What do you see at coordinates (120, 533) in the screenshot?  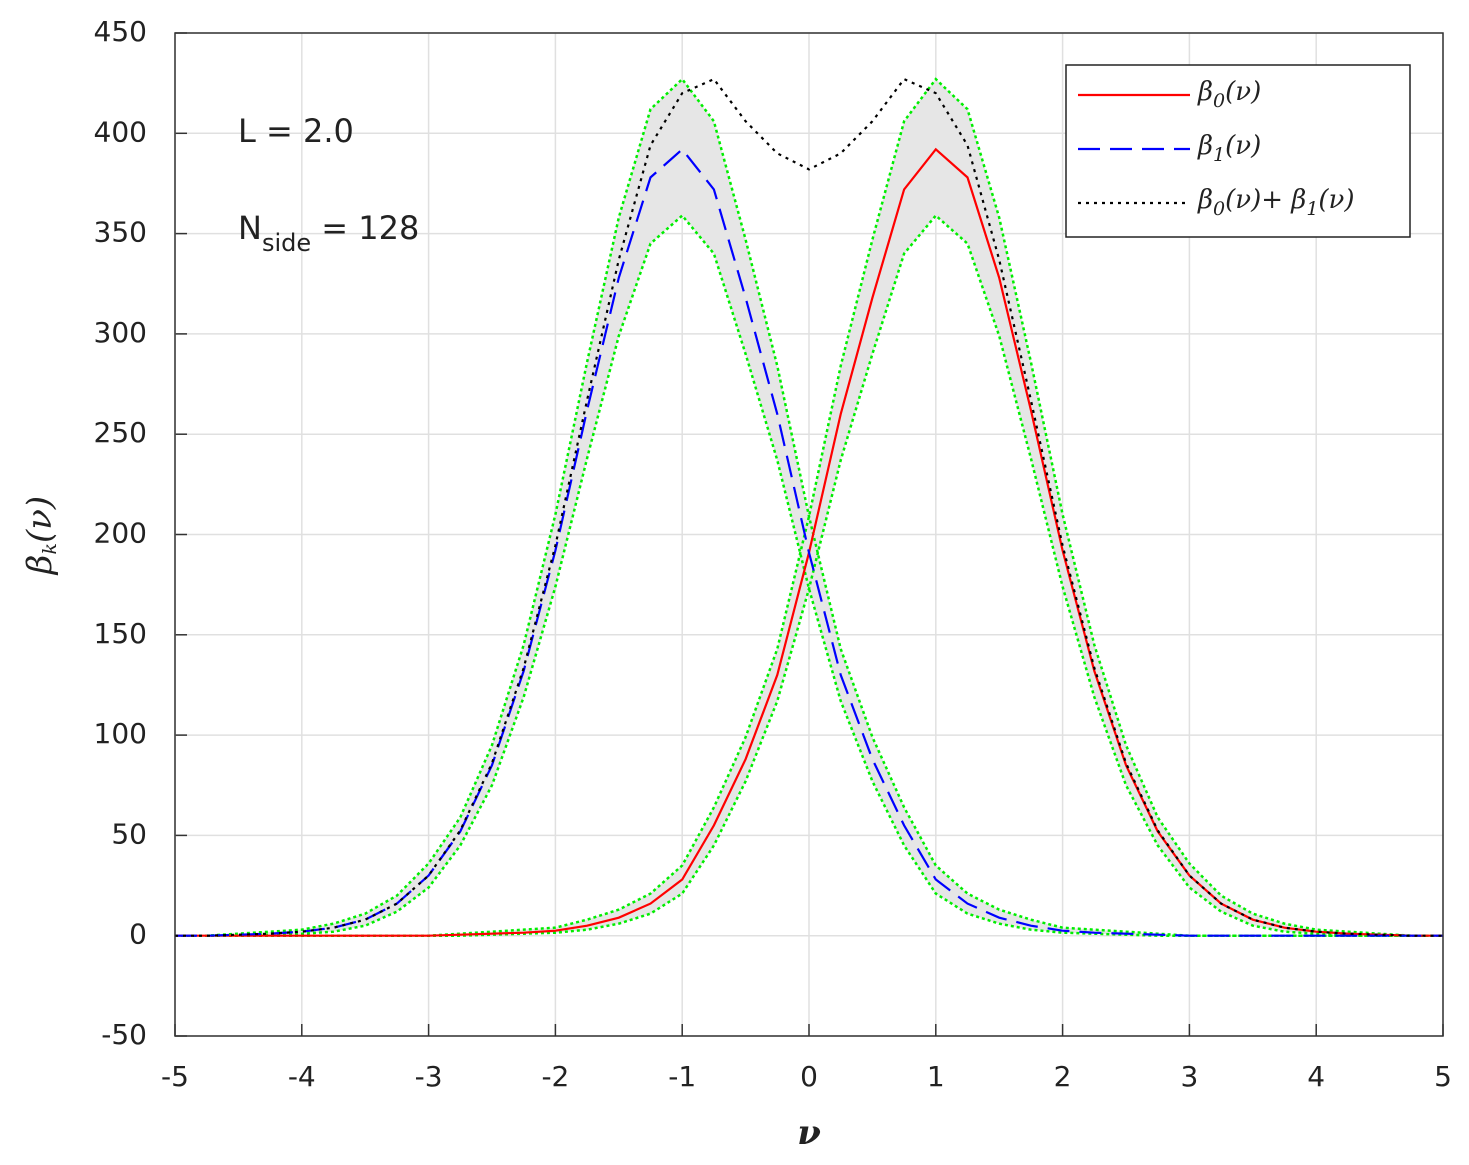 I see `y-tick-label: 200` at bounding box center [120, 533].